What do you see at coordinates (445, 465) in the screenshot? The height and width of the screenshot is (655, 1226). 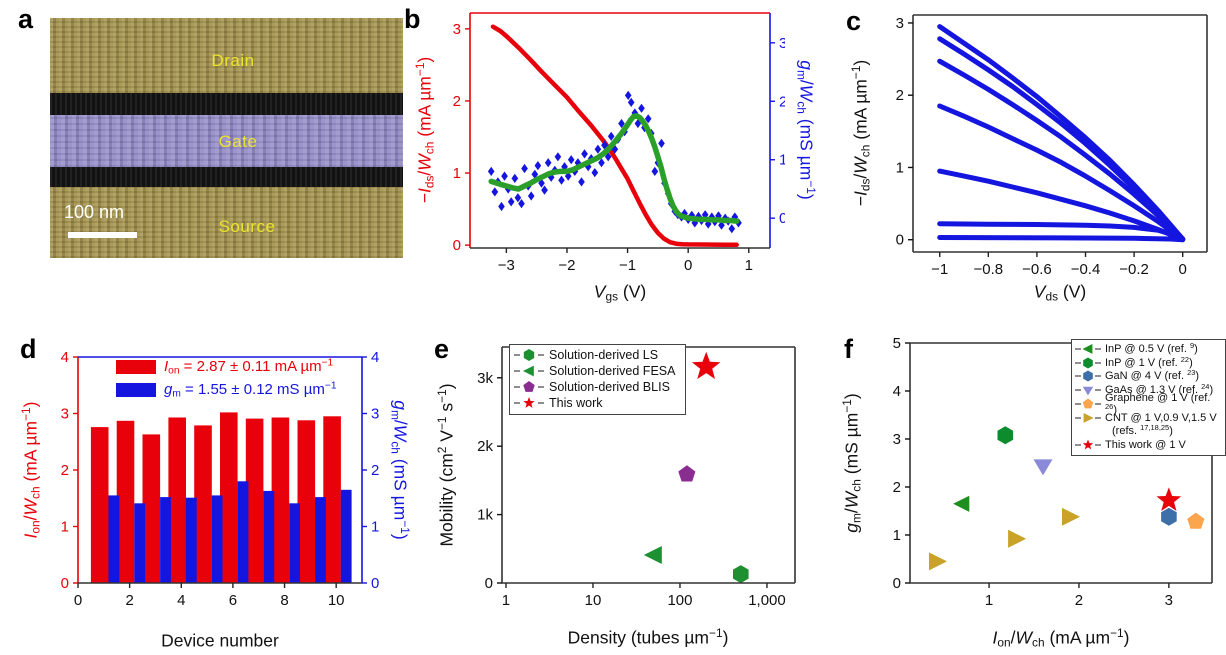 I see `panel-e-y-axis-label: Mobility (cm2 V−1 s−1)` at bounding box center [445, 465].